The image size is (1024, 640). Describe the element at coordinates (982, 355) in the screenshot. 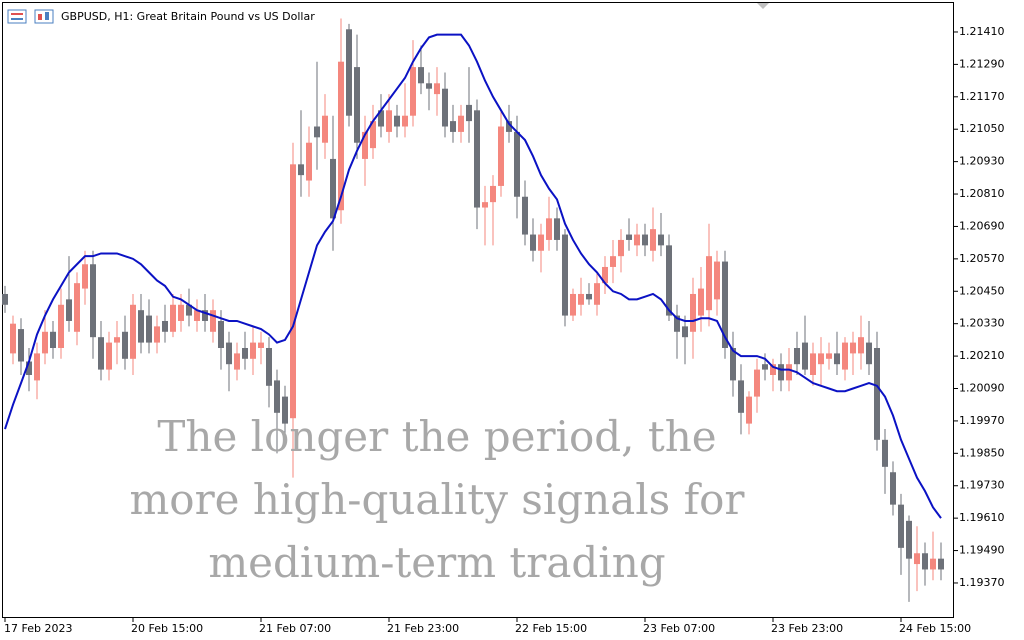

I see `y-tick-label: 1.20210` at that location.